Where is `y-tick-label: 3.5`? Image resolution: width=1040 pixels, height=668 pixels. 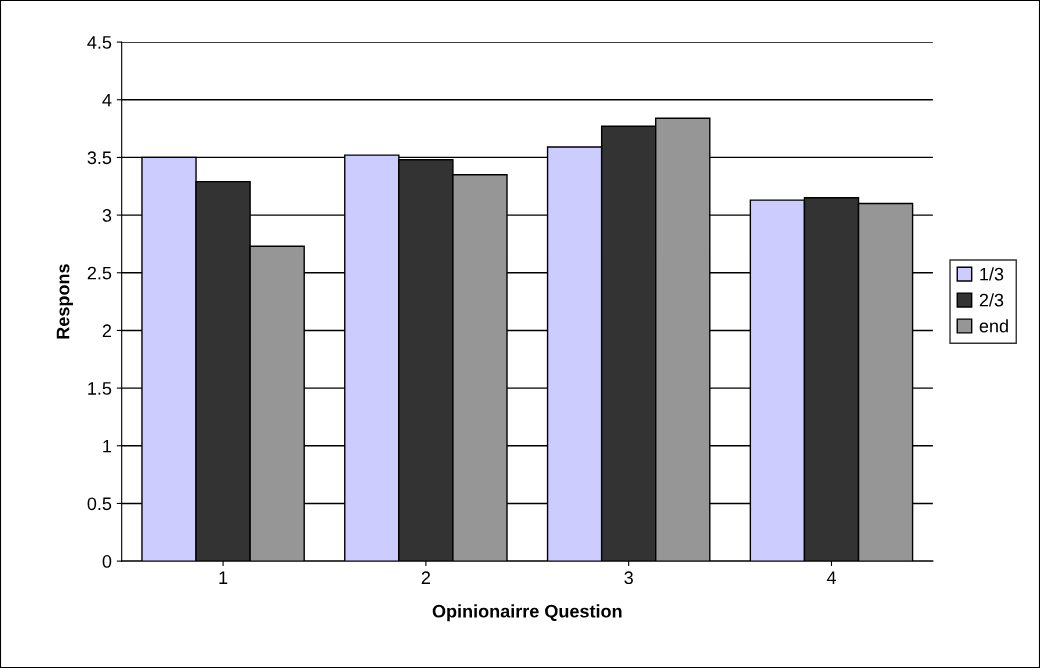
y-tick-label: 3.5 is located at coordinates (99, 158).